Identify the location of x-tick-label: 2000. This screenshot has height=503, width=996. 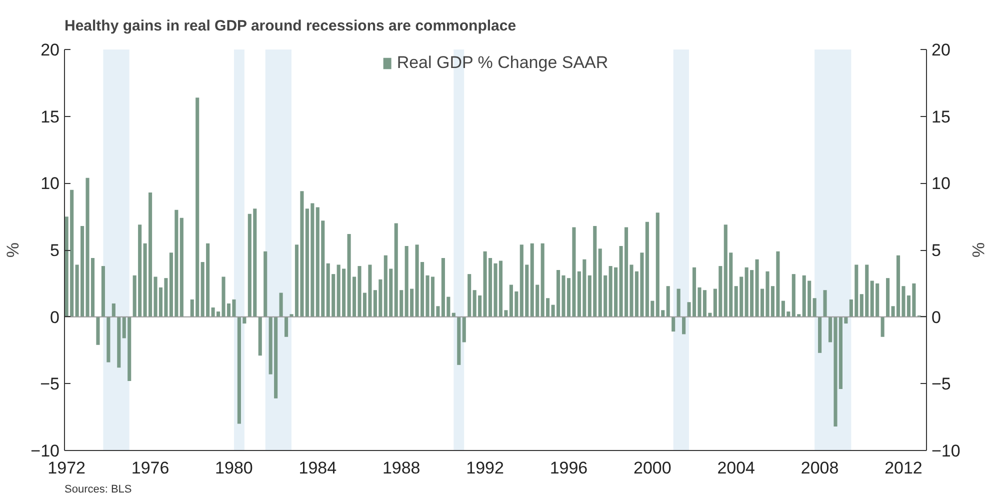
(653, 468).